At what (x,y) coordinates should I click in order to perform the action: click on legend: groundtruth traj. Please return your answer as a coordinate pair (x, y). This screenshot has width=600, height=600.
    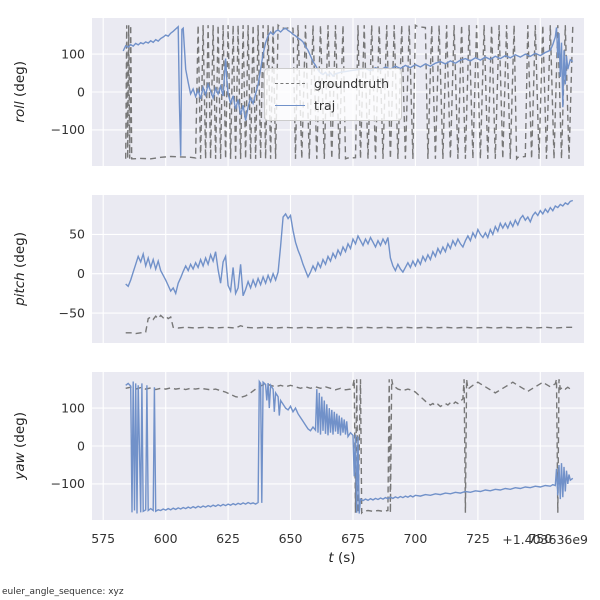
    Looking at the image, I should click on (333, 94).